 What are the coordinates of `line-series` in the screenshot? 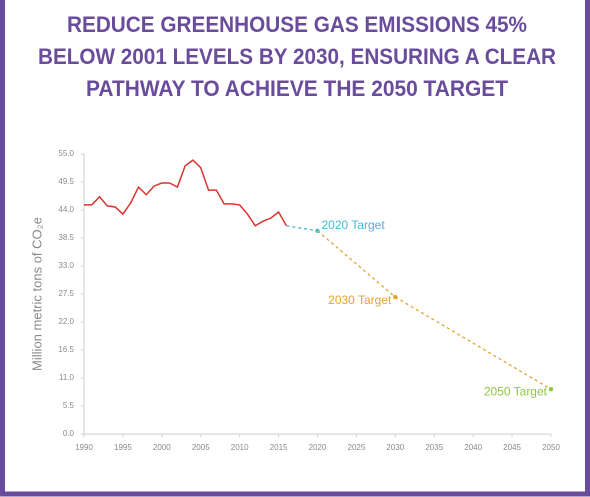 It's located at (186, 193).